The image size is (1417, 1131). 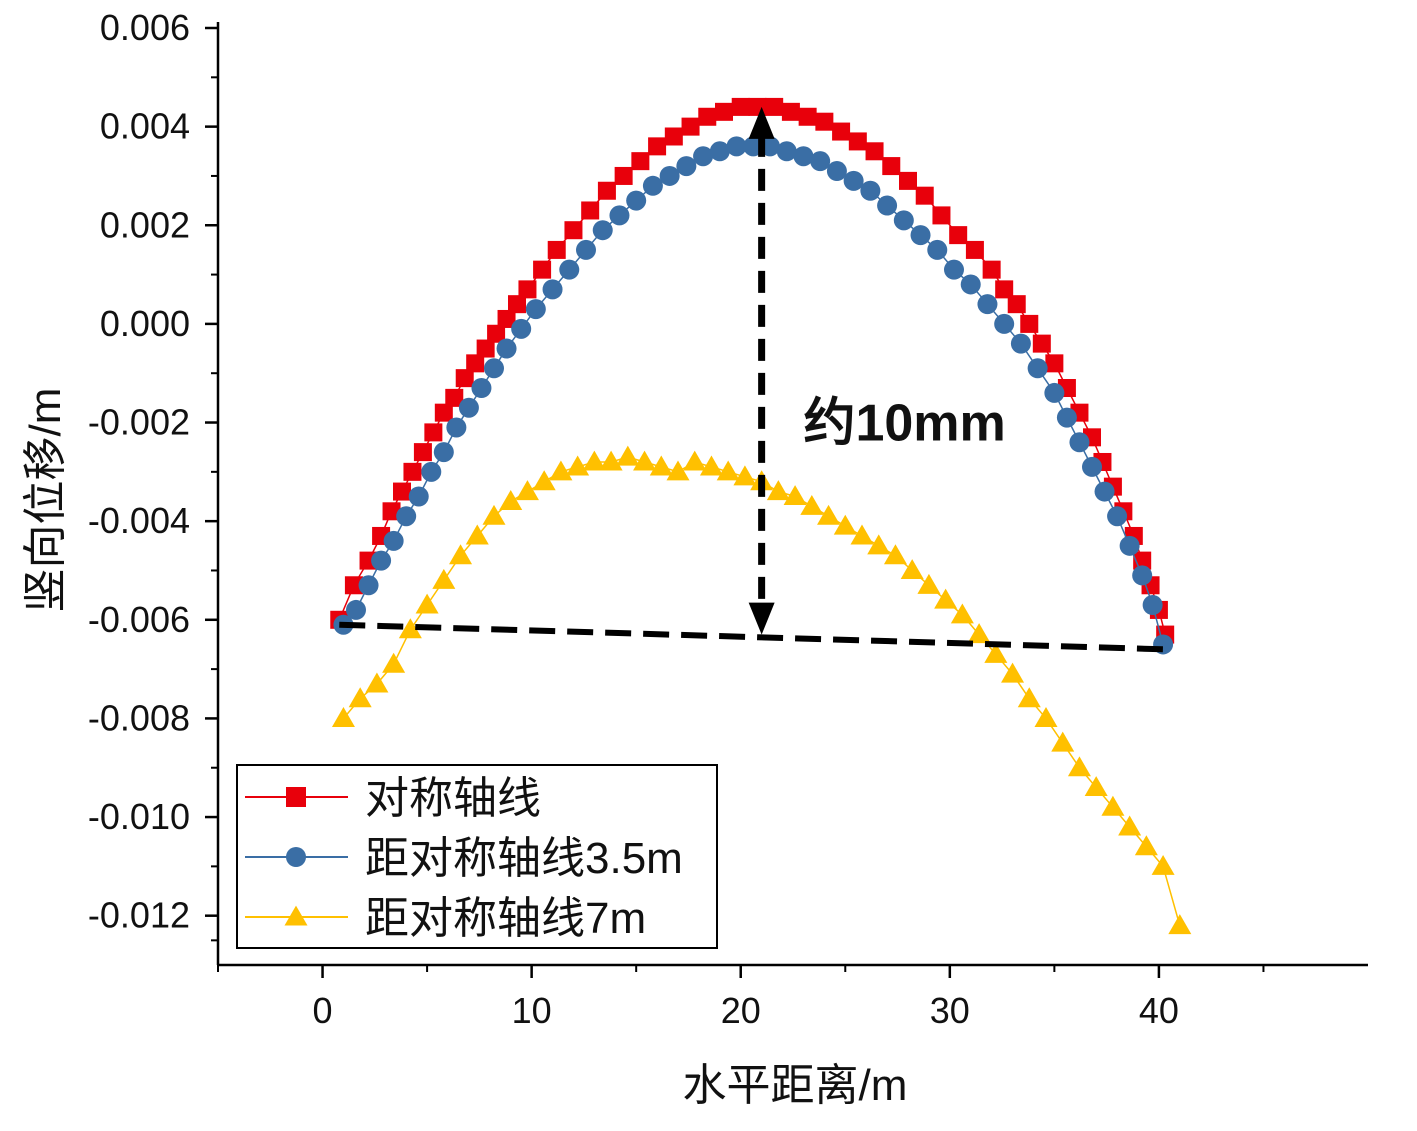 What do you see at coordinates (139, 422) in the screenshot?
I see `y-tick-label: -0.002` at bounding box center [139, 422].